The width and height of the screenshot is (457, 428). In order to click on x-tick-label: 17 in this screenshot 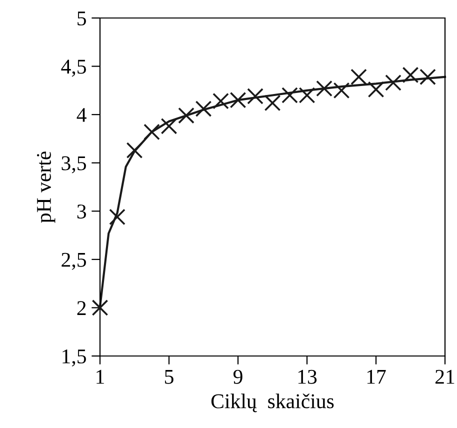, I will do `click(376, 377)`.